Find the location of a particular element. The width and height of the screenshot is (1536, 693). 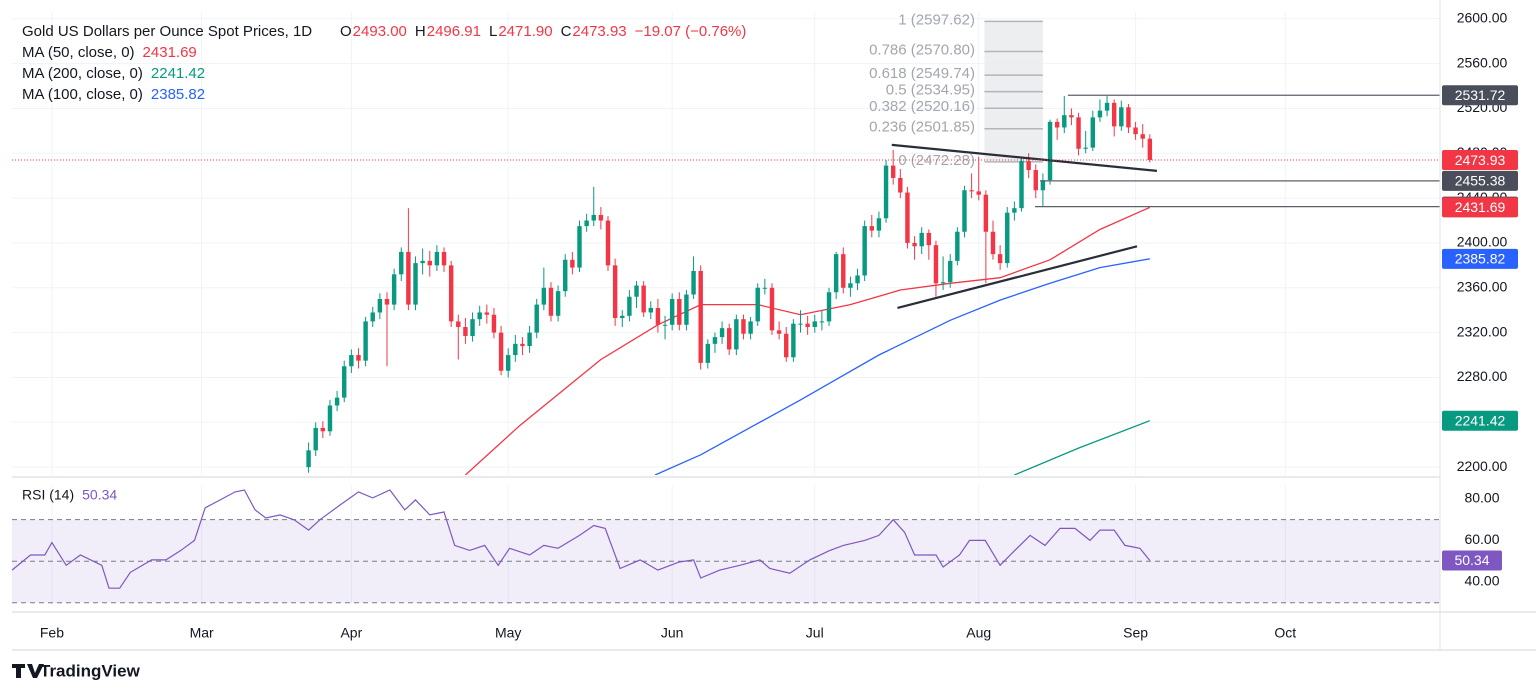

ma-legend-name: MA (200, close, 0) is located at coordinates (82, 73).